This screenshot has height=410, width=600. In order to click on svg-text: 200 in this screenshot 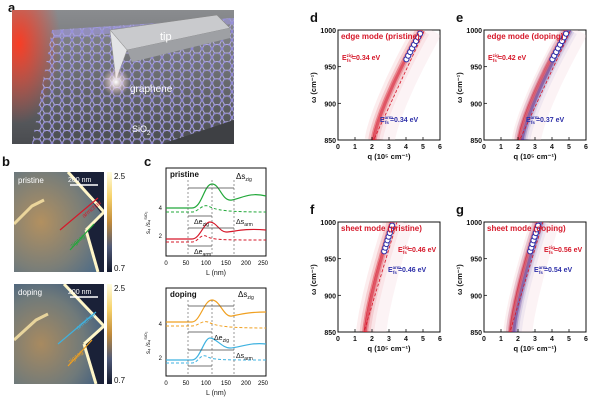, I will do `click(246, 264)`.